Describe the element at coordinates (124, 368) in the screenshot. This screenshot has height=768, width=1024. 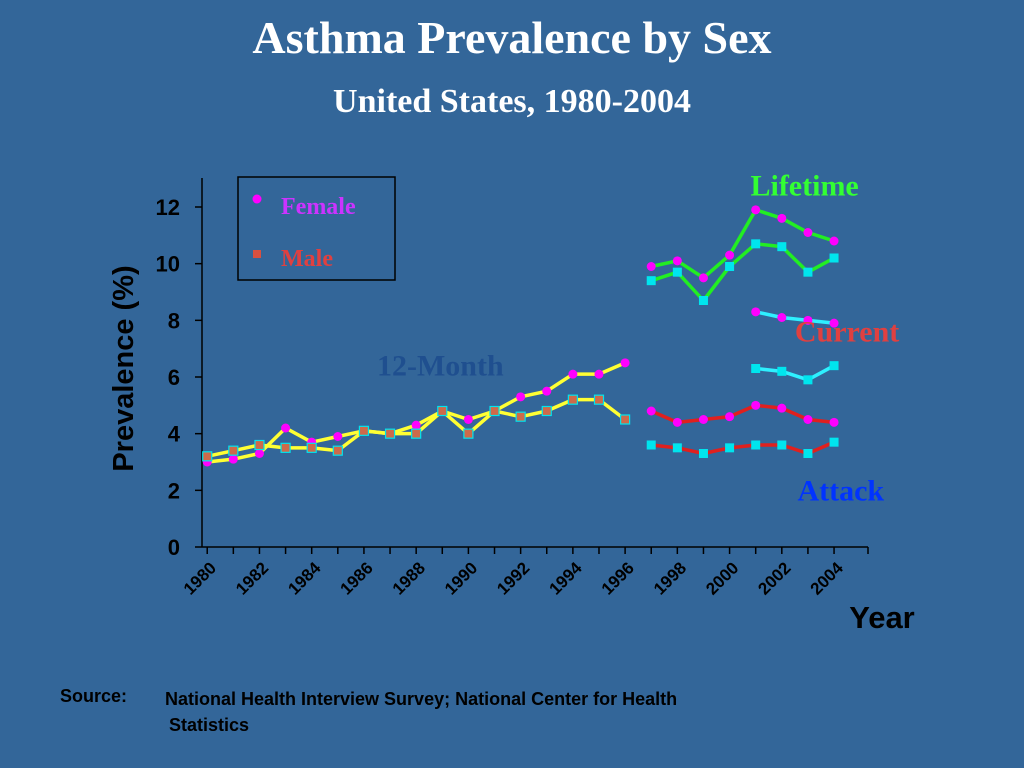
I see `y-axis-title: Prevalence (%)` at that location.